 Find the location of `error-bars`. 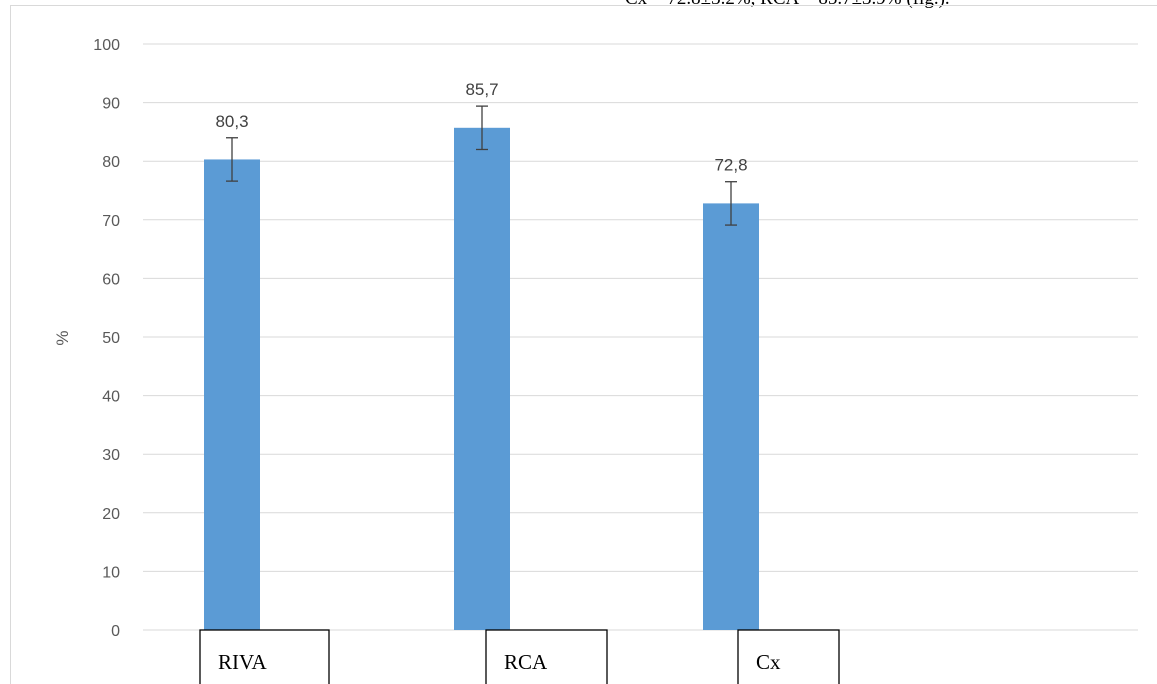

error-bars is located at coordinates (481, 165).